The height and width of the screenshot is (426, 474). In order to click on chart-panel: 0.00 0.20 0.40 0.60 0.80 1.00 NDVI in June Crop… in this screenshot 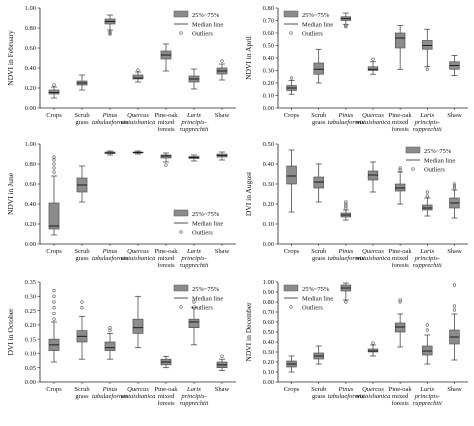, I will do `click(121, 205)`.